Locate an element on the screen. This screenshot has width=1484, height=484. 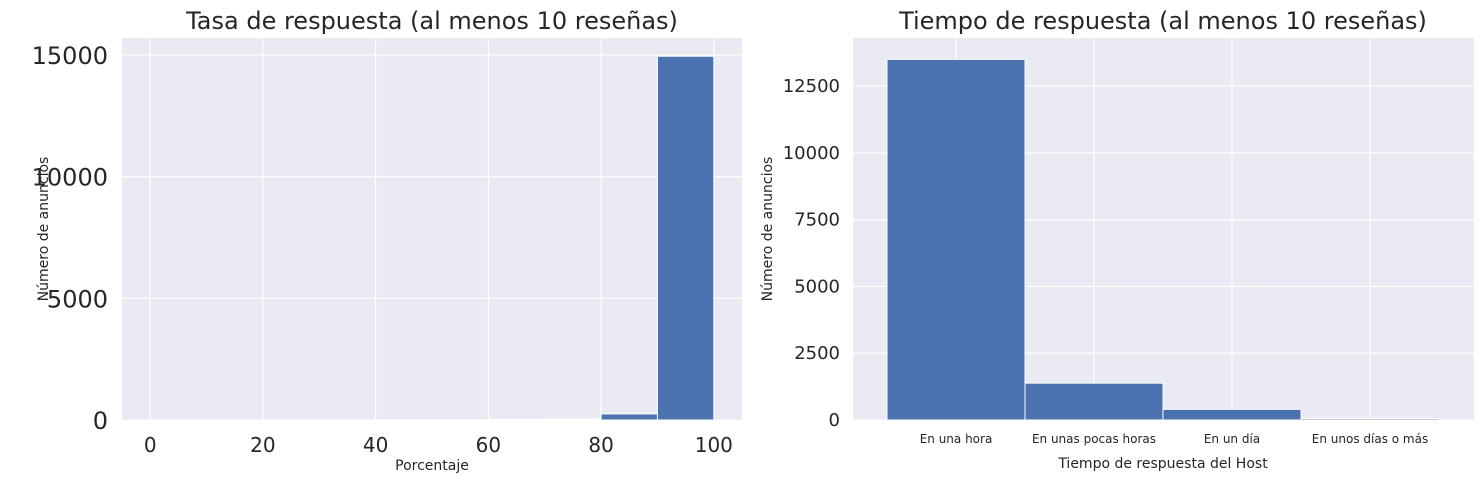
y-tick-label: 15000 is located at coordinates (70, 56).